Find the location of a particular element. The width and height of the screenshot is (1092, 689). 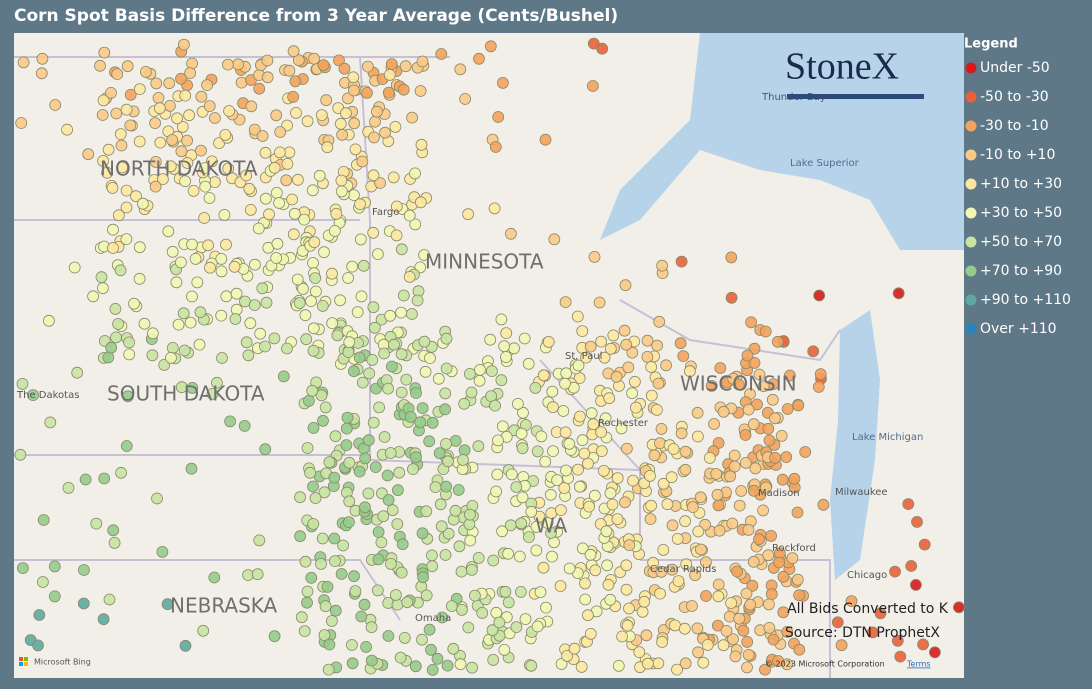

place-label: Lake Superior is located at coordinates (825, 163).